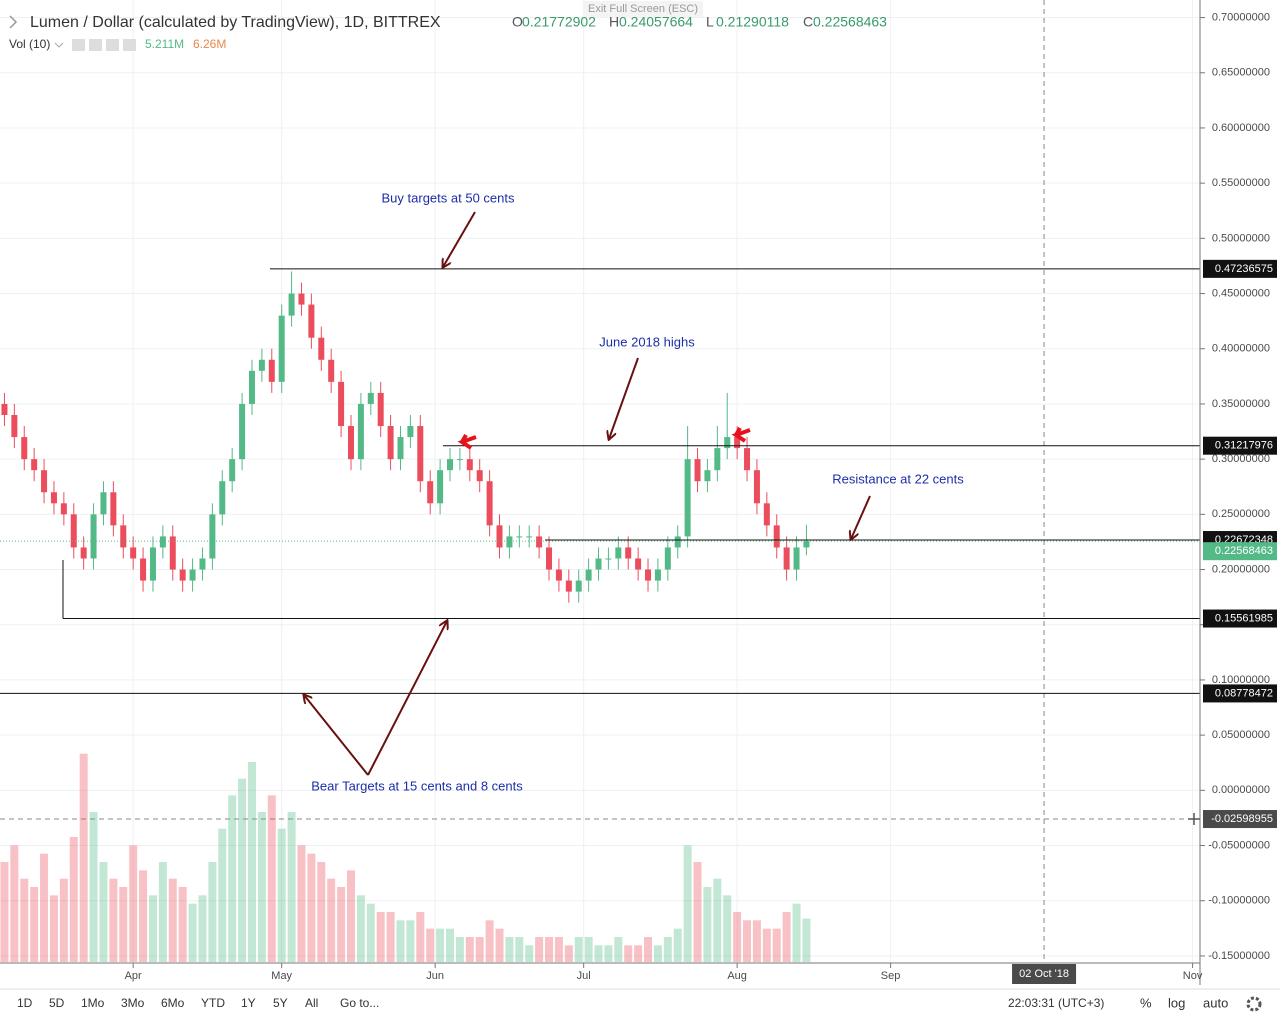  Describe the element at coordinates (133, 1003) in the screenshot. I see `range-button: 3Mo` at that location.